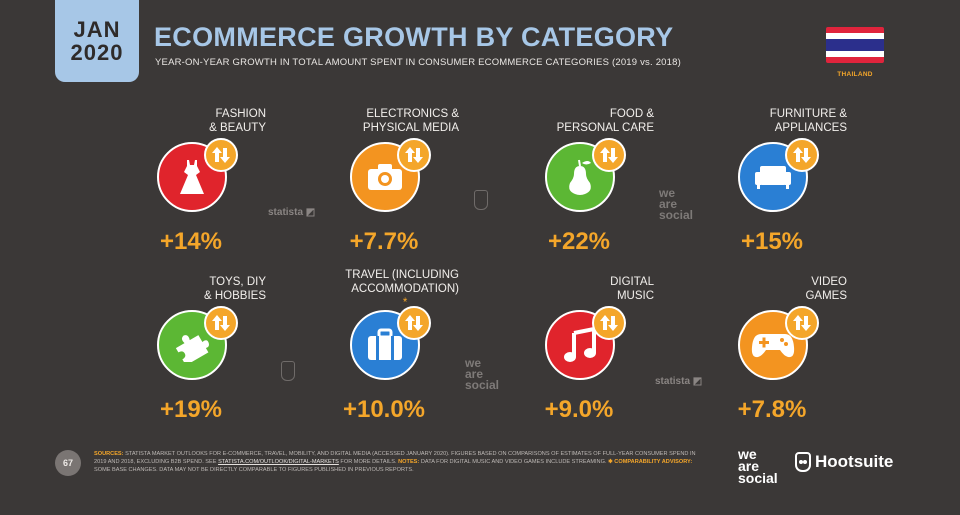  I want to click on category-label-line: TOYS, DIY, so click(237, 282).